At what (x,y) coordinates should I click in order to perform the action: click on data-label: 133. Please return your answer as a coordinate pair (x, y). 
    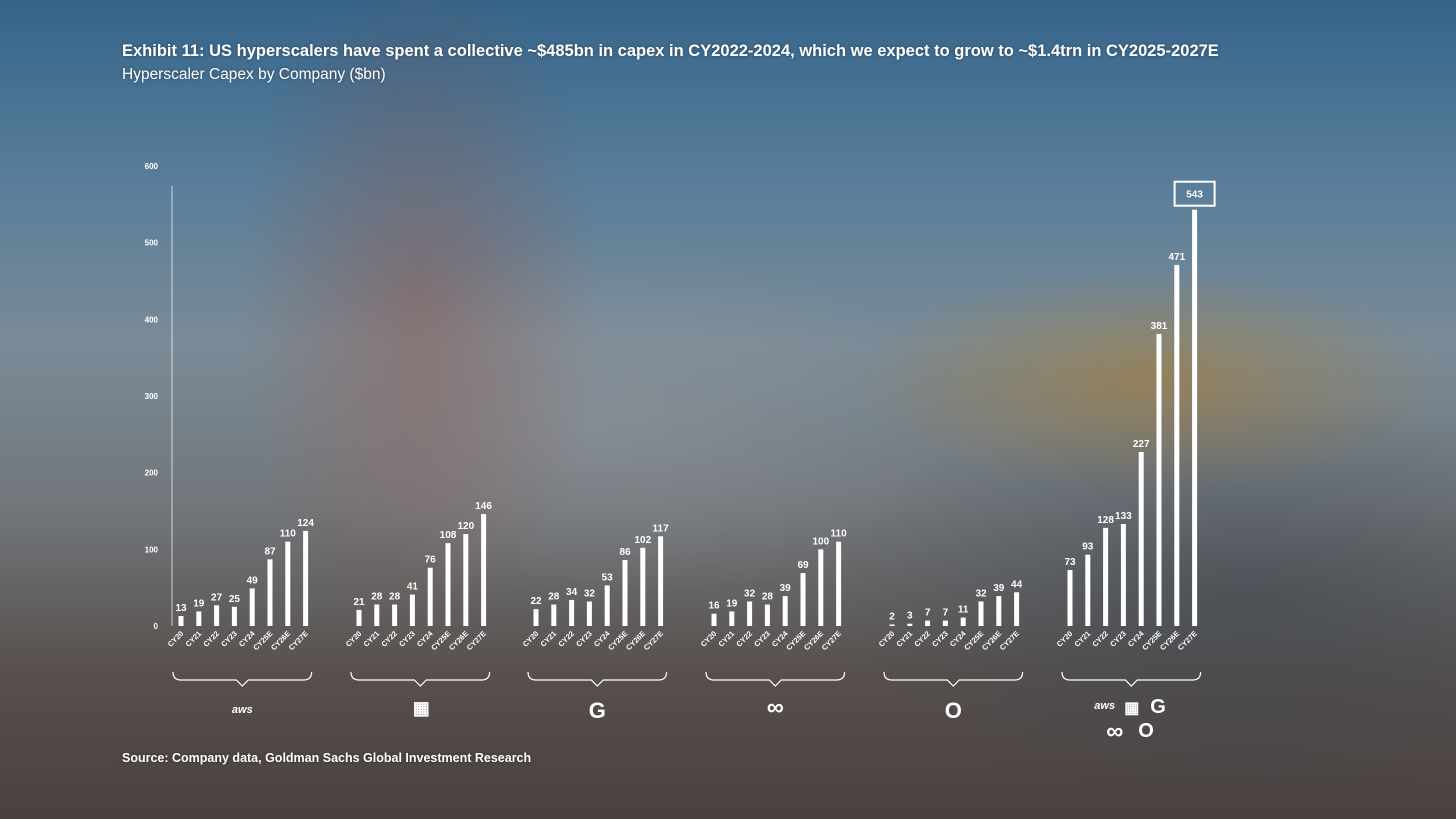
    Looking at the image, I should click on (1123, 516).